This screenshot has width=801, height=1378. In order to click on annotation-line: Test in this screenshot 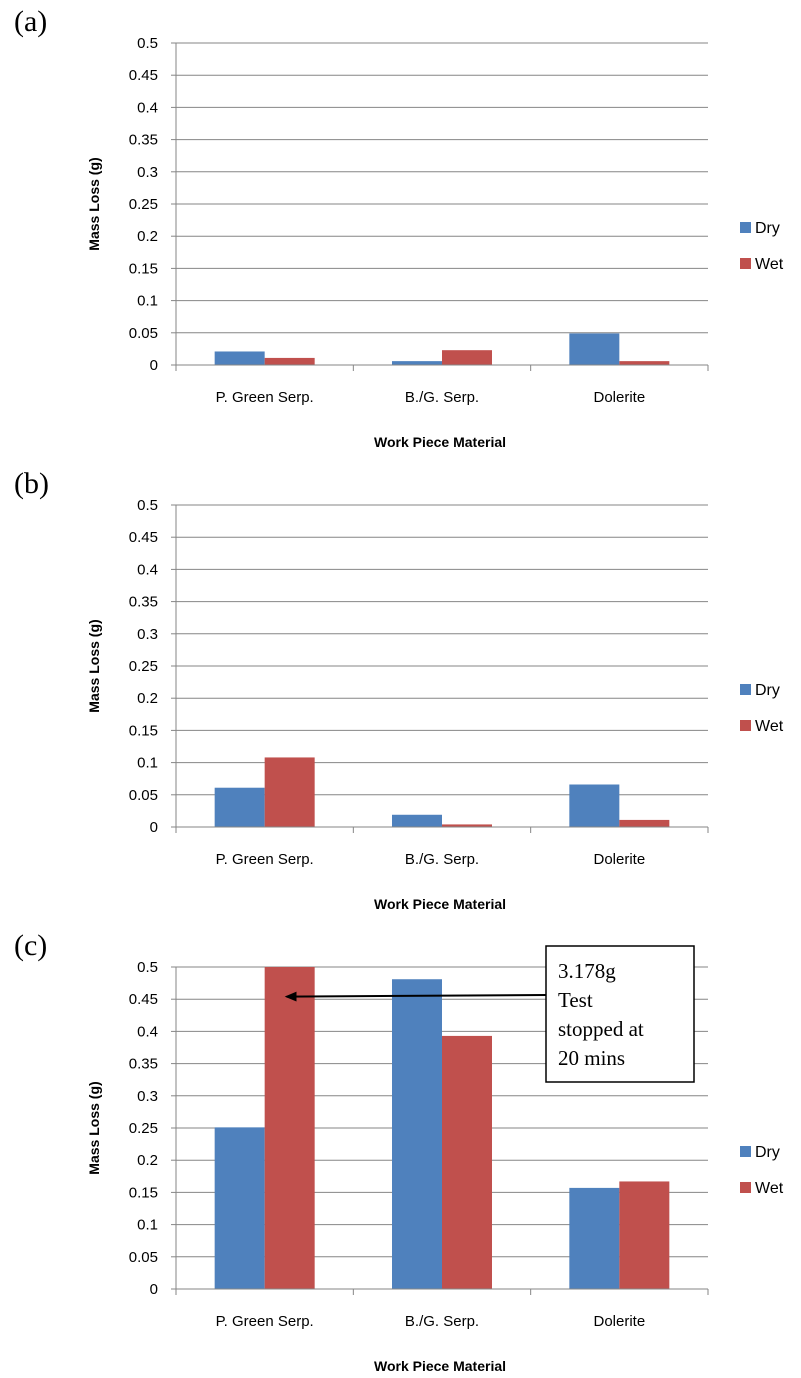, I will do `click(575, 1000)`.